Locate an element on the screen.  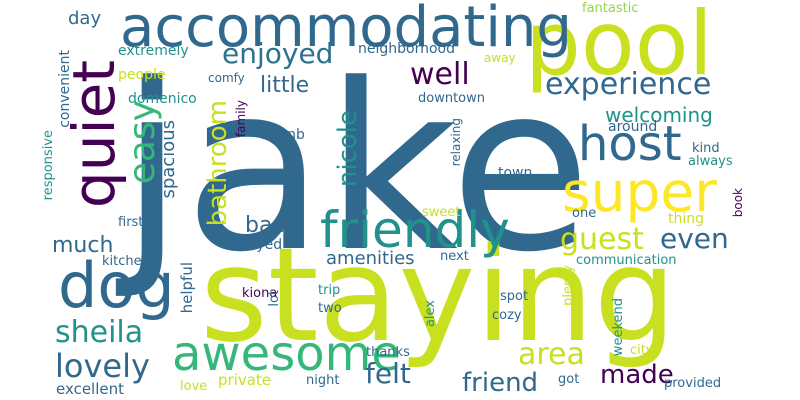
word-one: one is located at coordinates (584, 213).